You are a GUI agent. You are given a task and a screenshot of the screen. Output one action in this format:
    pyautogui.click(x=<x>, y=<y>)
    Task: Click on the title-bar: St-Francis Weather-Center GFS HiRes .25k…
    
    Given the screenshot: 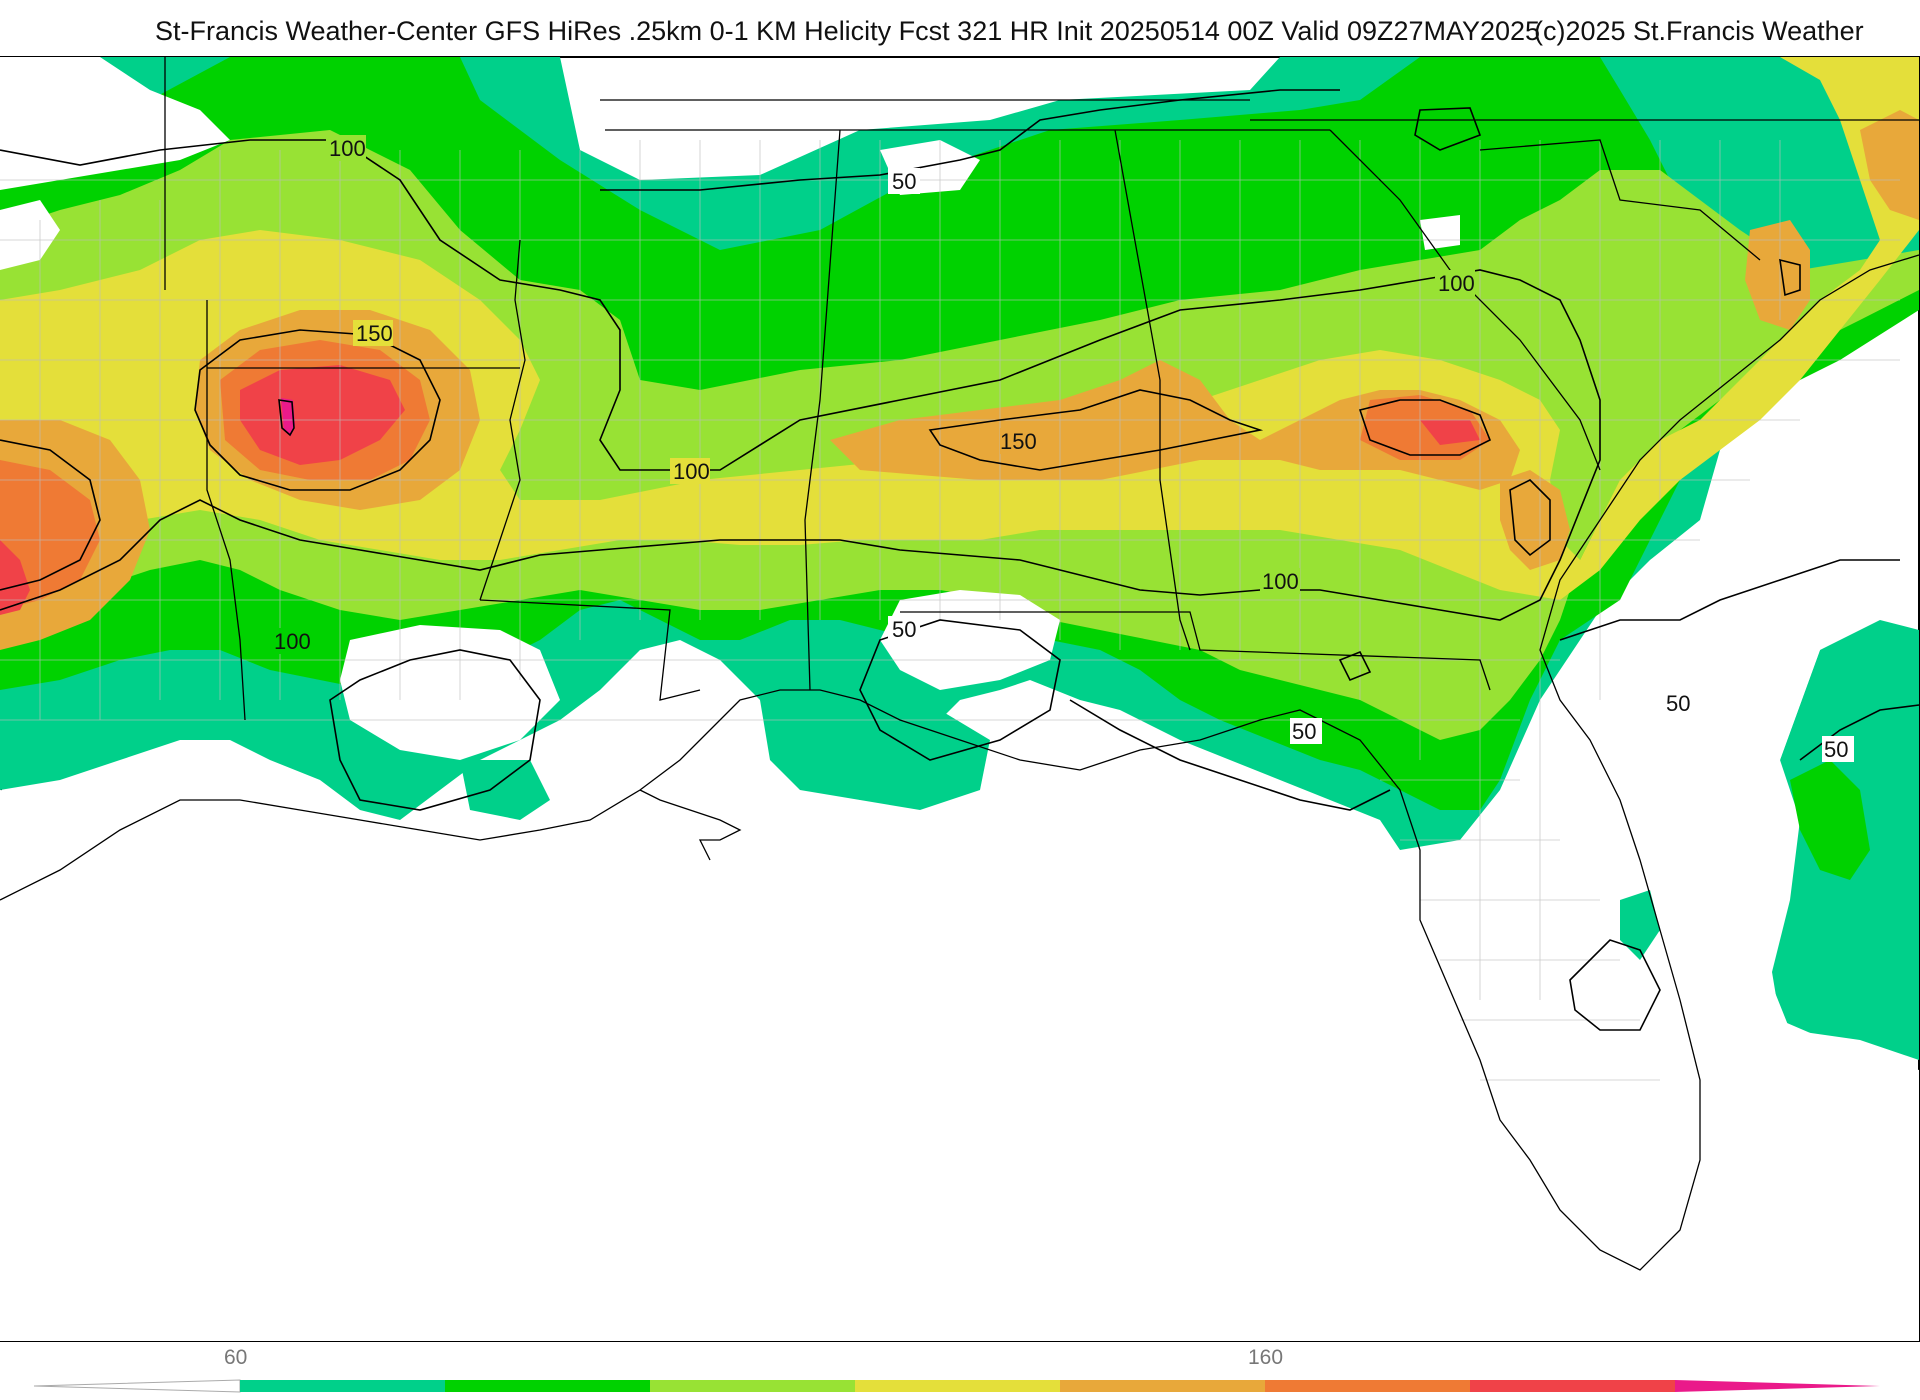 What is the action you would take?
    pyautogui.click(x=960, y=28)
    